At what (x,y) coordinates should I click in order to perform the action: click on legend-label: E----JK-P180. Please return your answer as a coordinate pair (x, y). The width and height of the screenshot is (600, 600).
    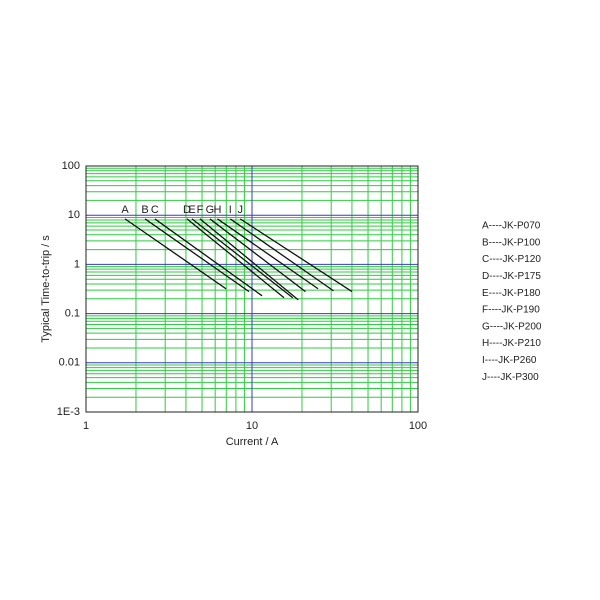
    Looking at the image, I should click on (511, 293).